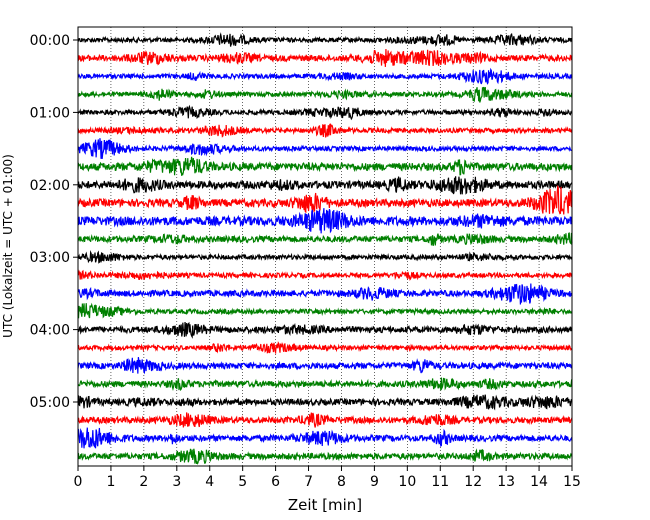 The width and height of the screenshot is (650, 520). What do you see at coordinates (539, 482) in the screenshot?
I see `x-tick-label: 14` at bounding box center [539, 482].